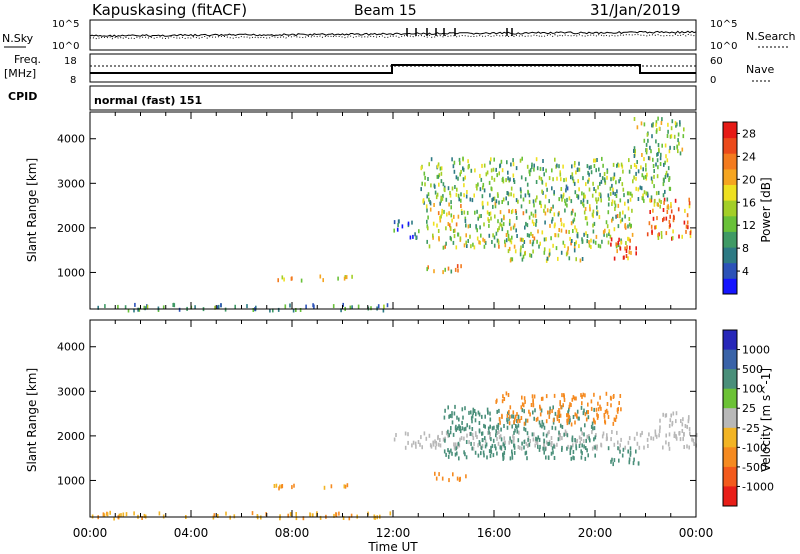 The image size is (800, 554). What do you see at coordinates (393, 69) in the screenshot?
I see `freq-trace` at bounding box center [393, 69].